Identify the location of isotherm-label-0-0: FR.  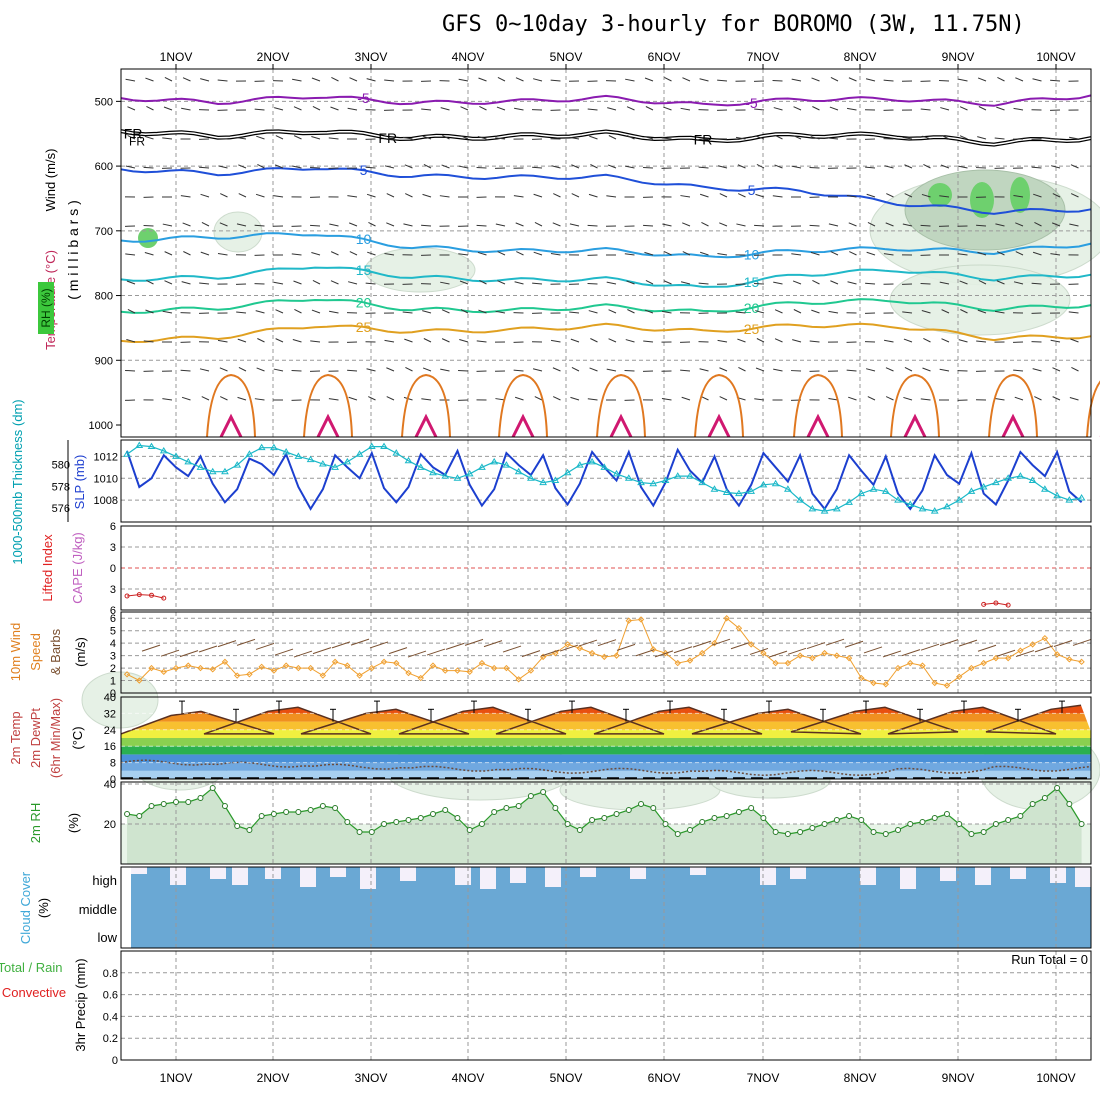
(133, 133).